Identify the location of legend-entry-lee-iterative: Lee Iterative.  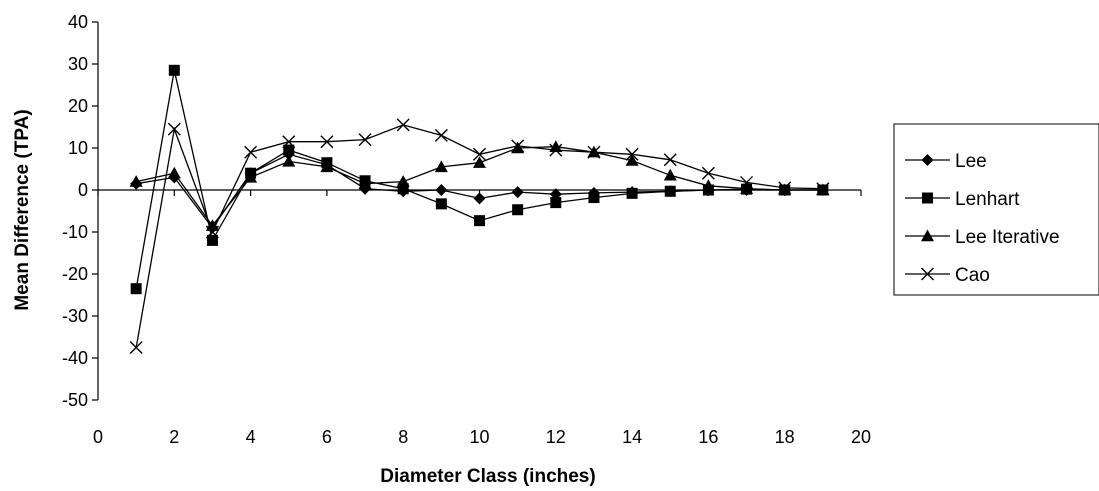
(982, 237).